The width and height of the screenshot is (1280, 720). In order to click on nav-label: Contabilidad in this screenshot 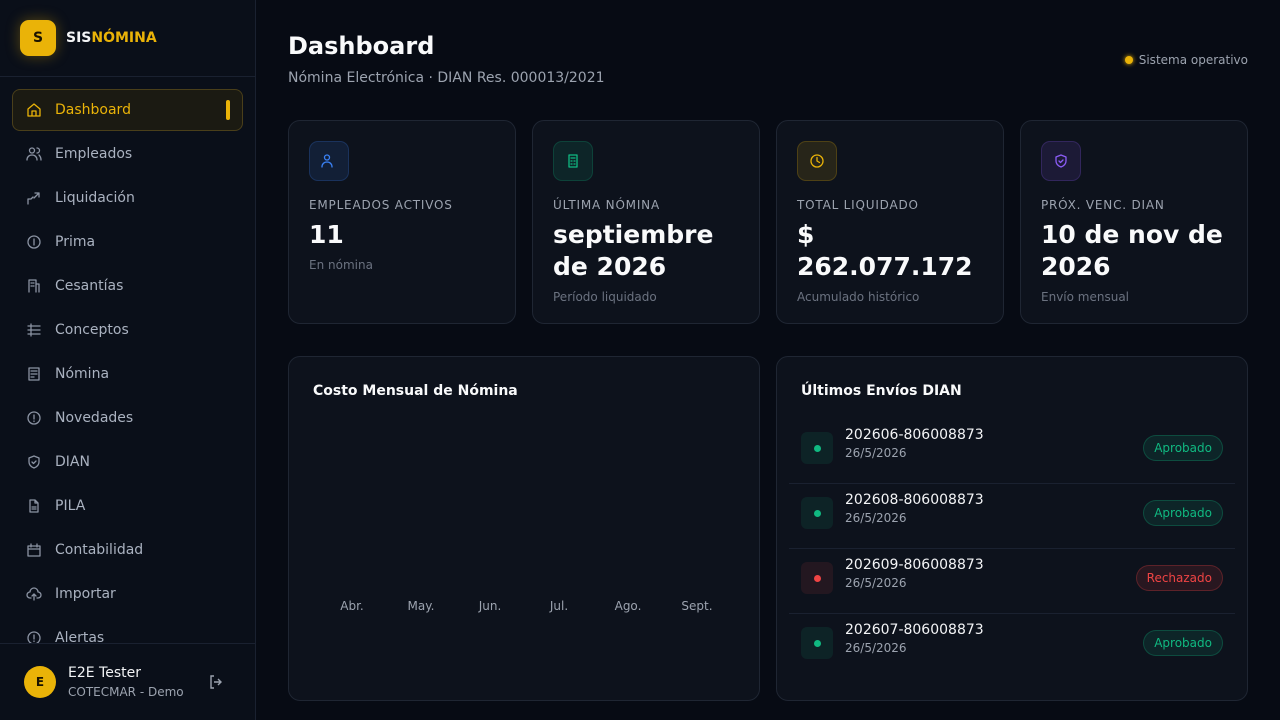, I will do `click(99, 550)`.